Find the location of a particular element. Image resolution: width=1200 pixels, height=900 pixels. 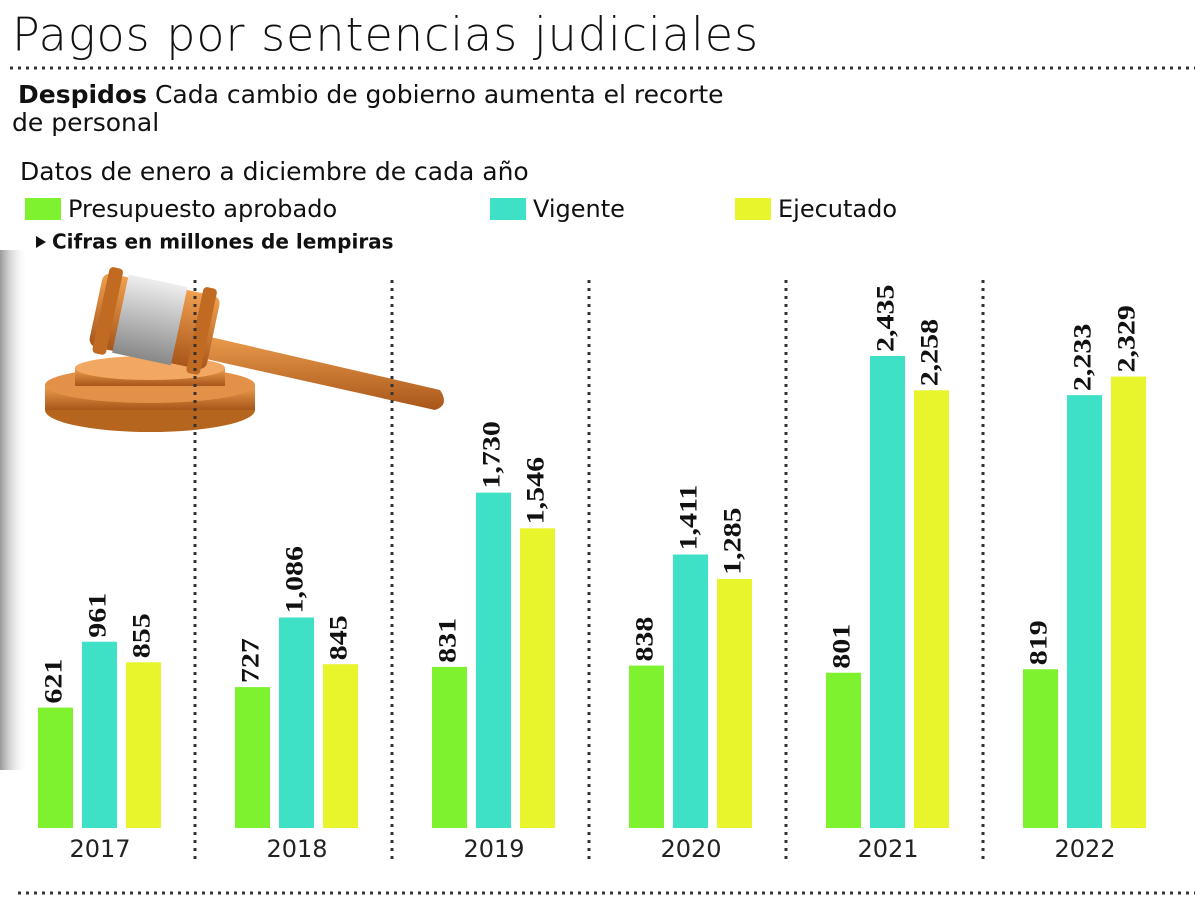

legend-label: Ejecutado is located at coordinates (837, 209).